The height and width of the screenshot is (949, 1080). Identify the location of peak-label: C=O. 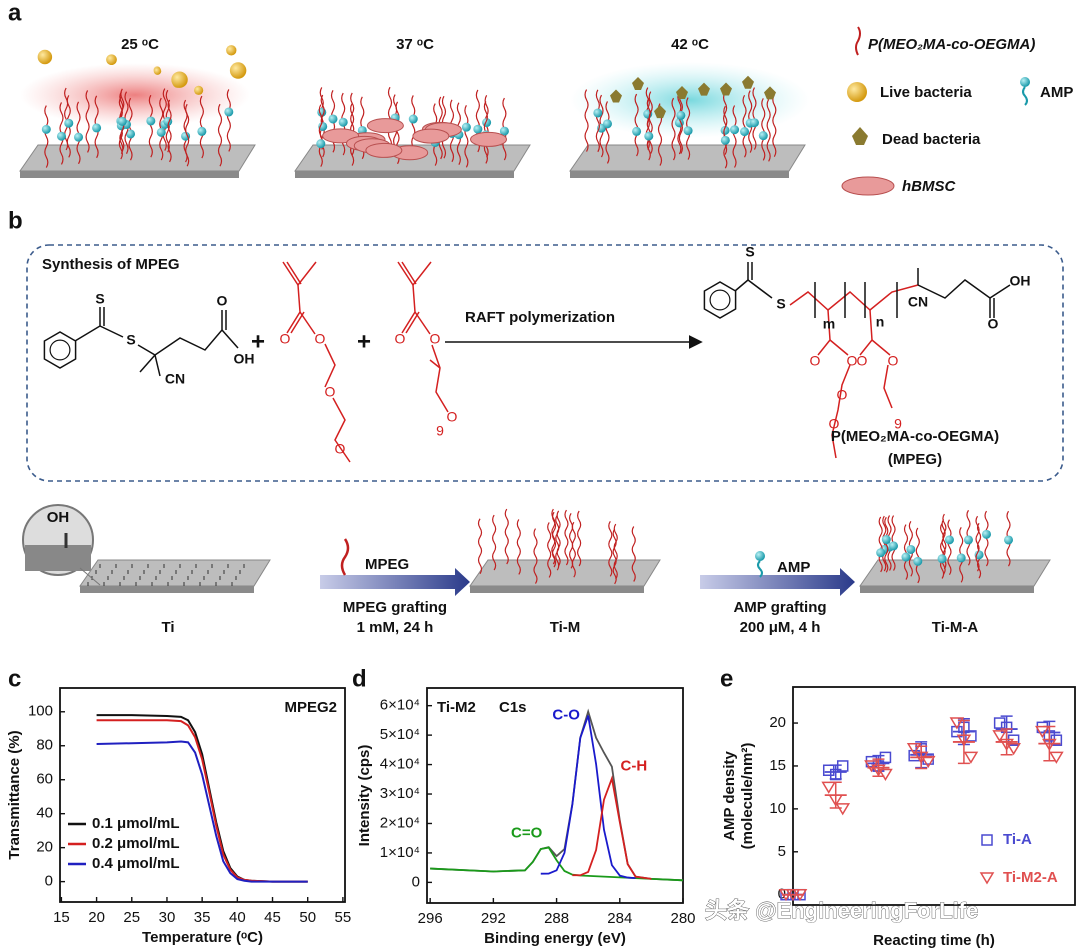
(527, 833).